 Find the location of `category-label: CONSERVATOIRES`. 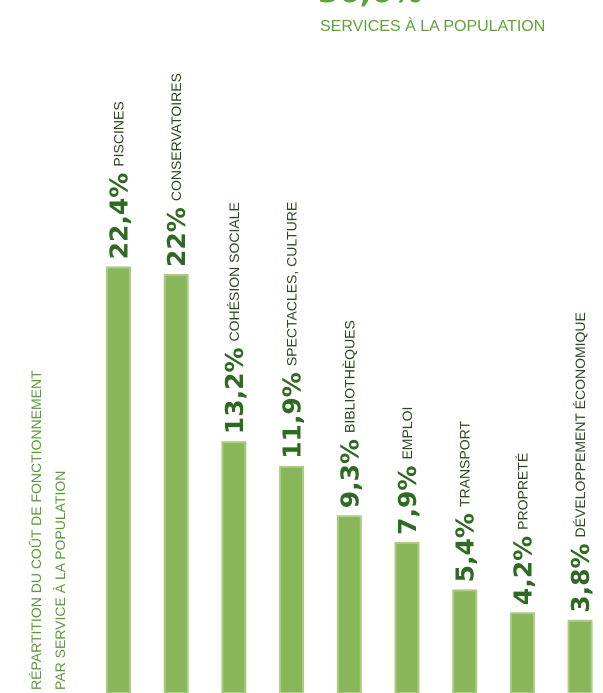

category-label: CONSERVATOIRES is located at coordinates (176, 137).